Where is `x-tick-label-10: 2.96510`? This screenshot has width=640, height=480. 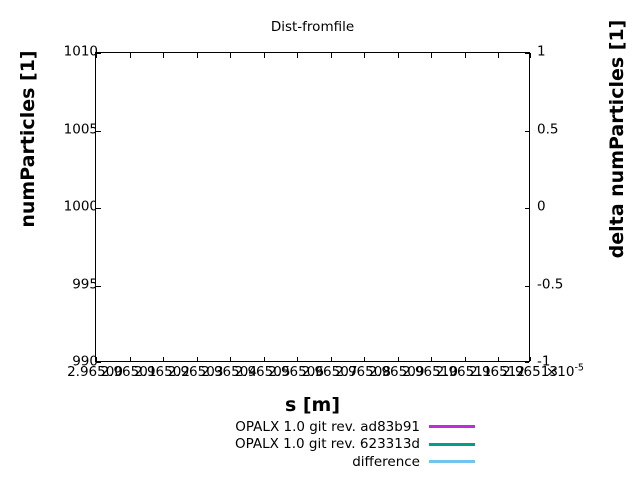 x-tick-label-10: 2.96510 is located at coordinates (430, 372).